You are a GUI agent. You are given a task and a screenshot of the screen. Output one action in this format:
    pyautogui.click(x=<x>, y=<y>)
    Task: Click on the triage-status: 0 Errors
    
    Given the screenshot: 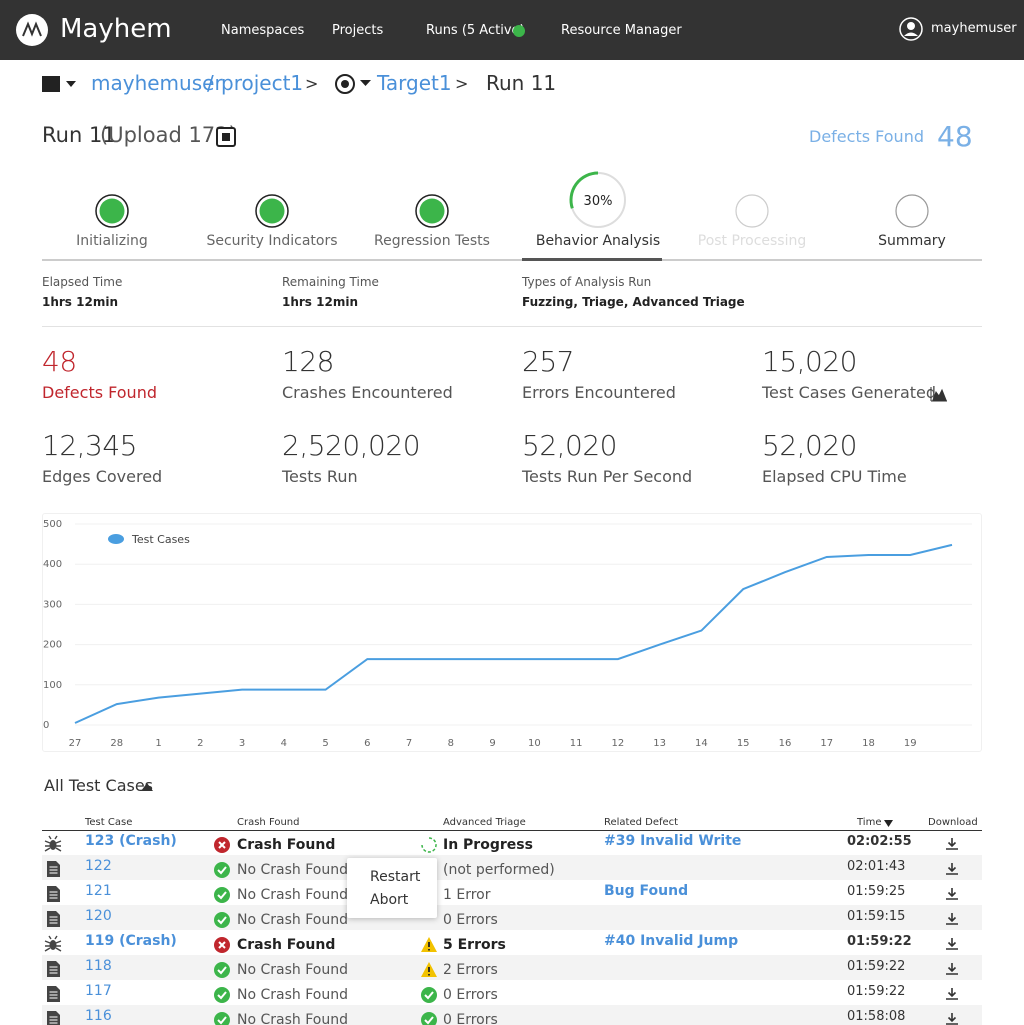 What is the action you would take?
    pyautogui.click(x=470, y=920)
    